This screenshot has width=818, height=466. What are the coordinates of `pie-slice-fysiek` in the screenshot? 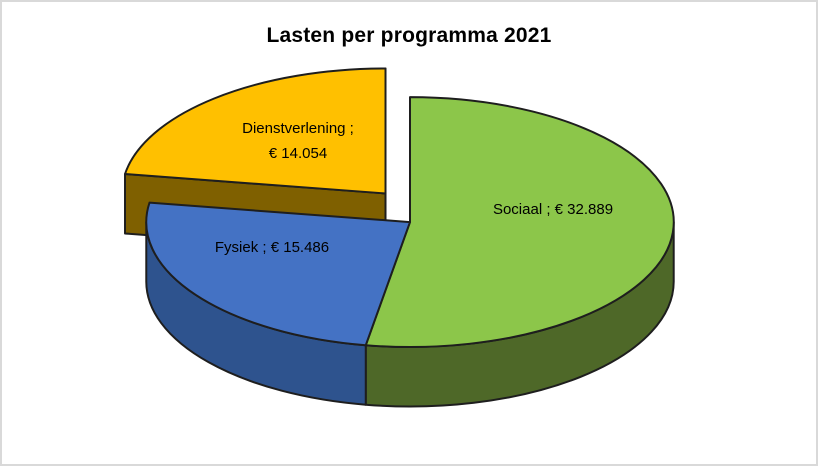 It's located at (278, 274).